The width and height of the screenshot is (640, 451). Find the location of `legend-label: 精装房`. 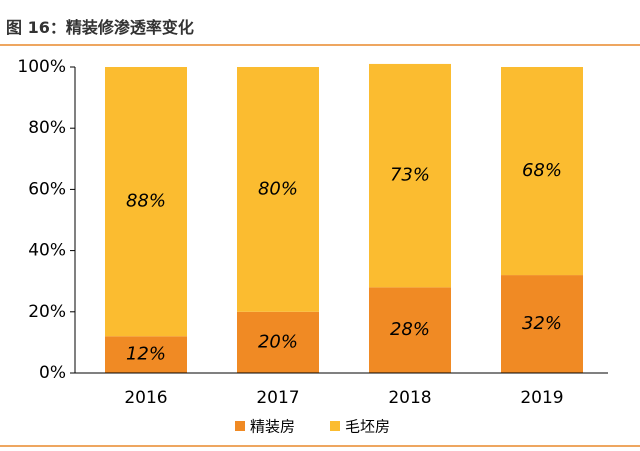

legend-label: 精装房 is located at coordinates (272, 427).